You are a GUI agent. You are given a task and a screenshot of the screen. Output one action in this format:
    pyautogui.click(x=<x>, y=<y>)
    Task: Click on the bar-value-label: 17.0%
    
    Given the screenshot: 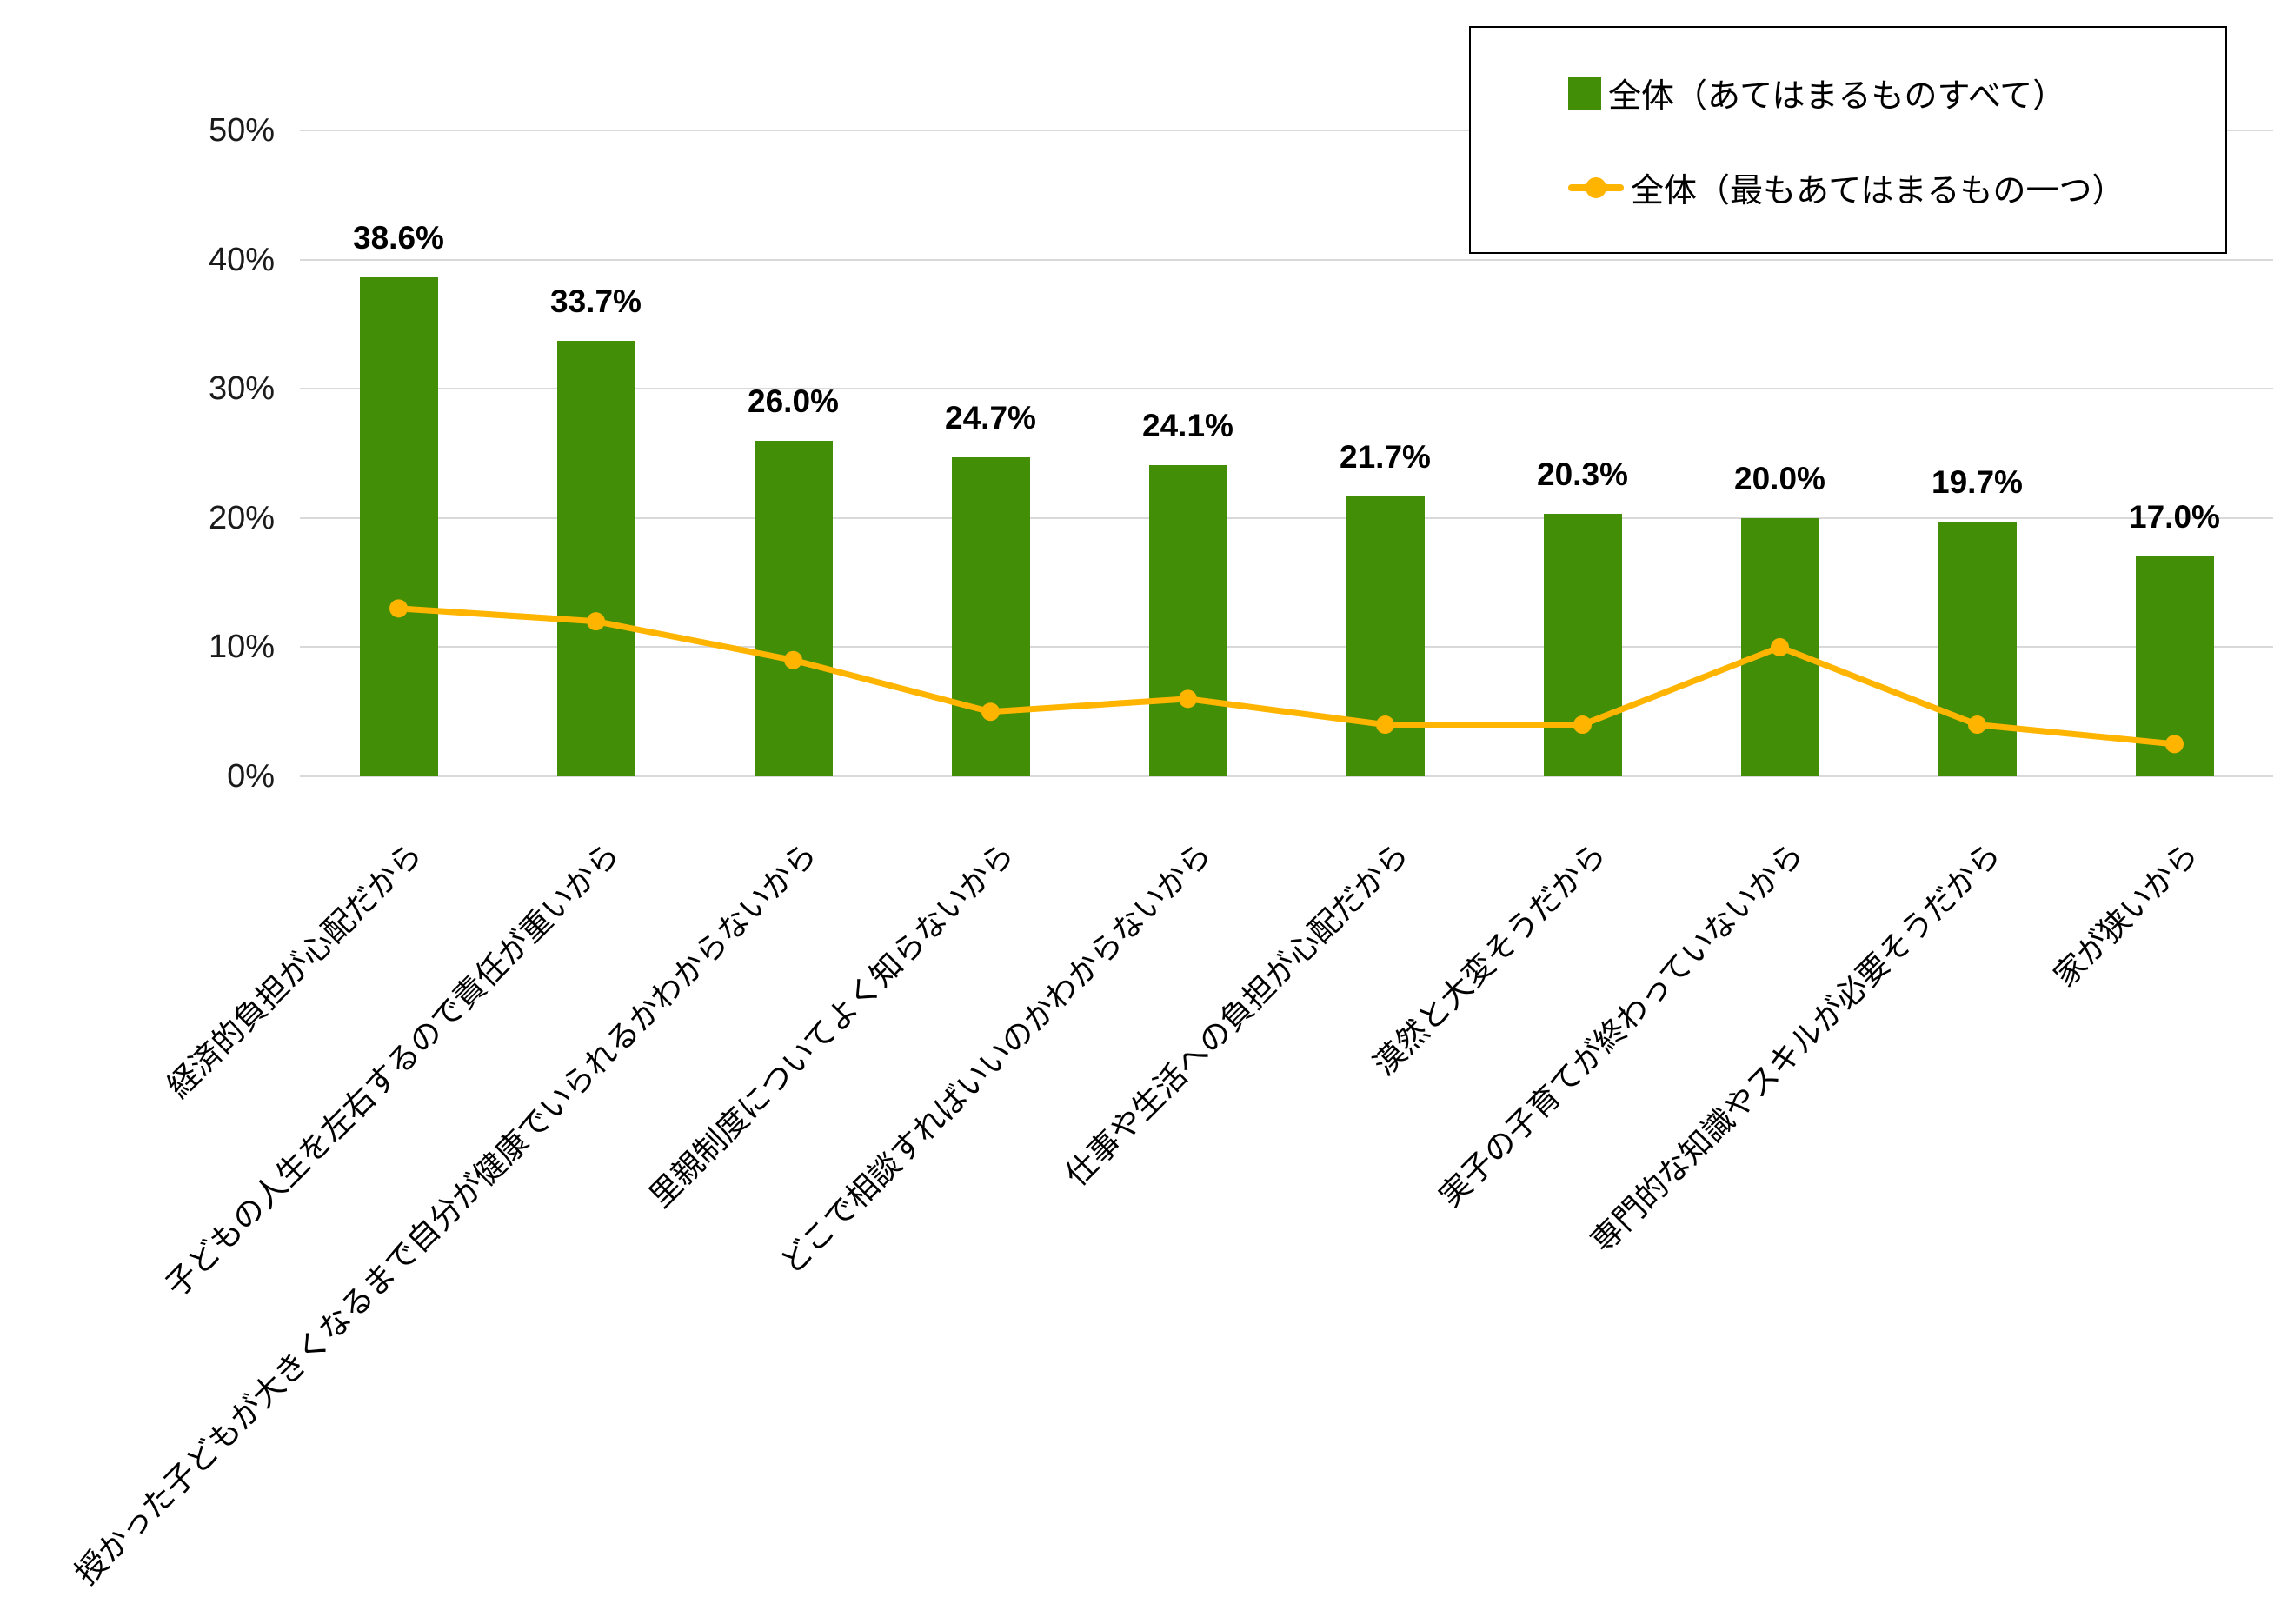 What is the action you would take?
    pyautogui.click(x=2174, y=518)
    